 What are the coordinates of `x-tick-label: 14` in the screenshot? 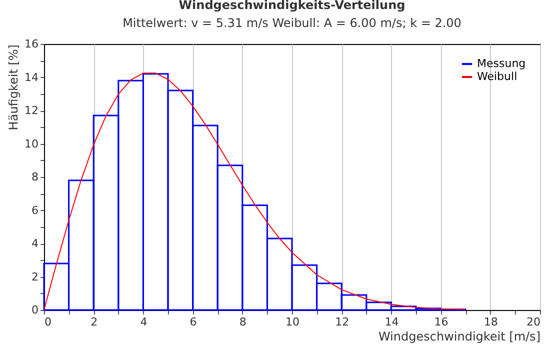 It's located at (391, 322).